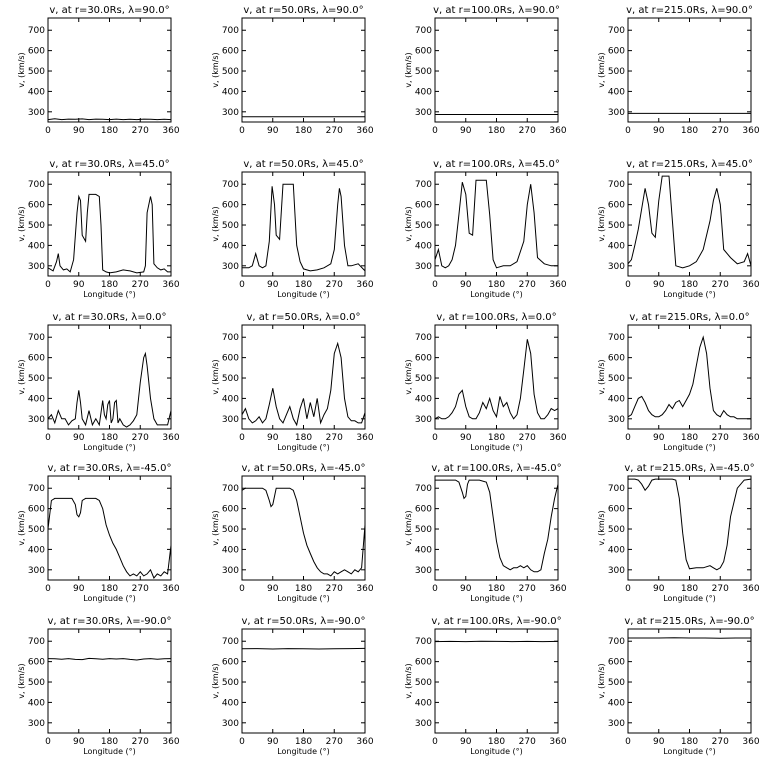 The width and height of the screenshot is (768, 768). What do you see at coordinates (303, 10) in the screenshot?
I see `panel-title: v, at r=50.0Rs, λ=90.0°` at bounding box center [303, 10].